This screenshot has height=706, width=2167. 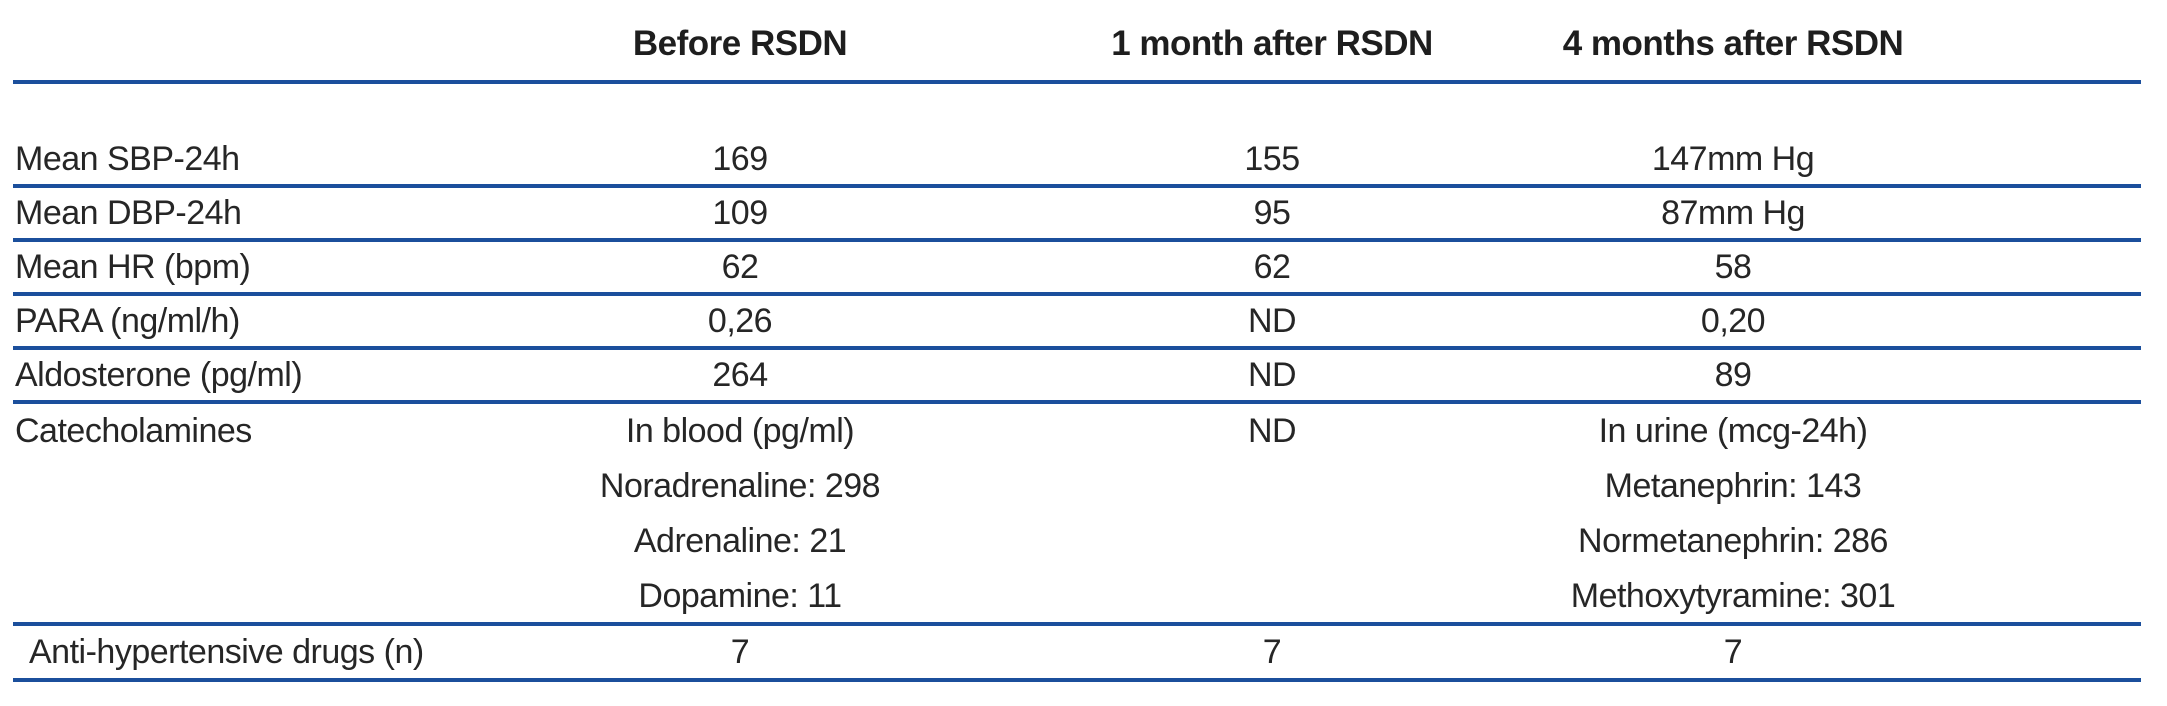 What do you see at coordinates (1733, 43) in the screenshot?
I see `header-4-months-after-rsdn: 4 months after RSDN` at bounding box center [1733, 43].